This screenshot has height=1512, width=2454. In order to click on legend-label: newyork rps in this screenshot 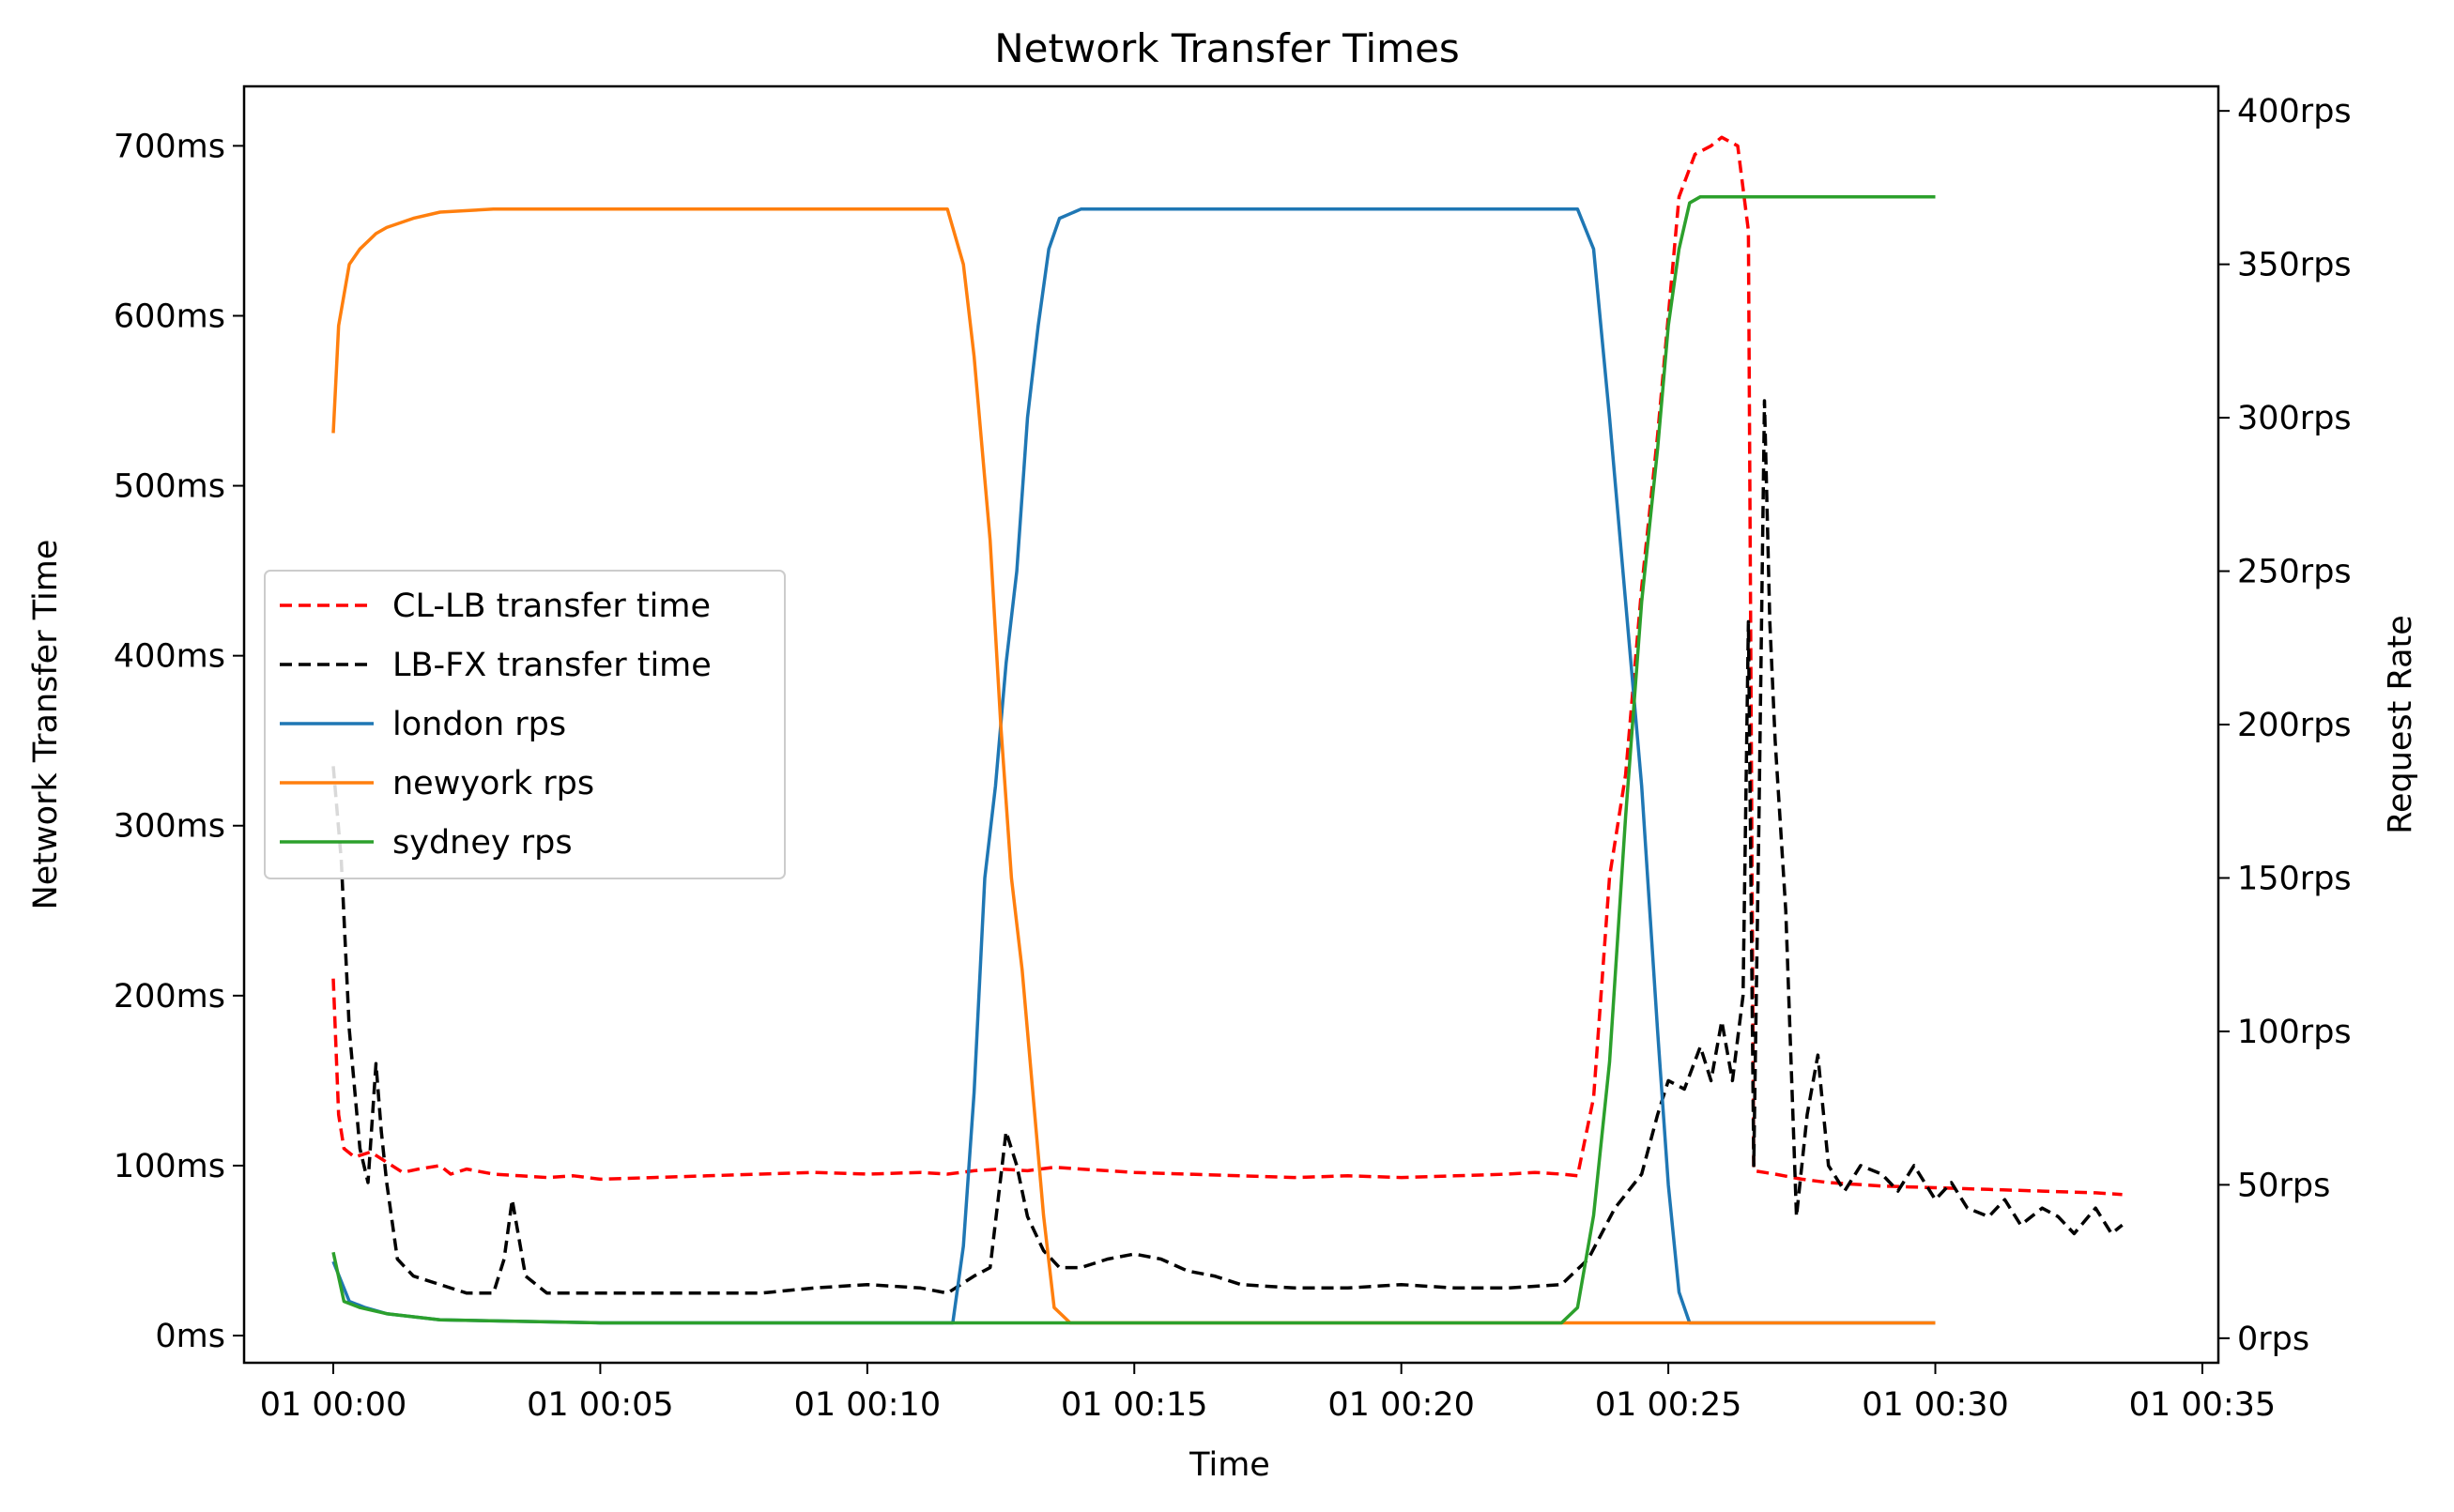, I will do `click(493, 783)`.